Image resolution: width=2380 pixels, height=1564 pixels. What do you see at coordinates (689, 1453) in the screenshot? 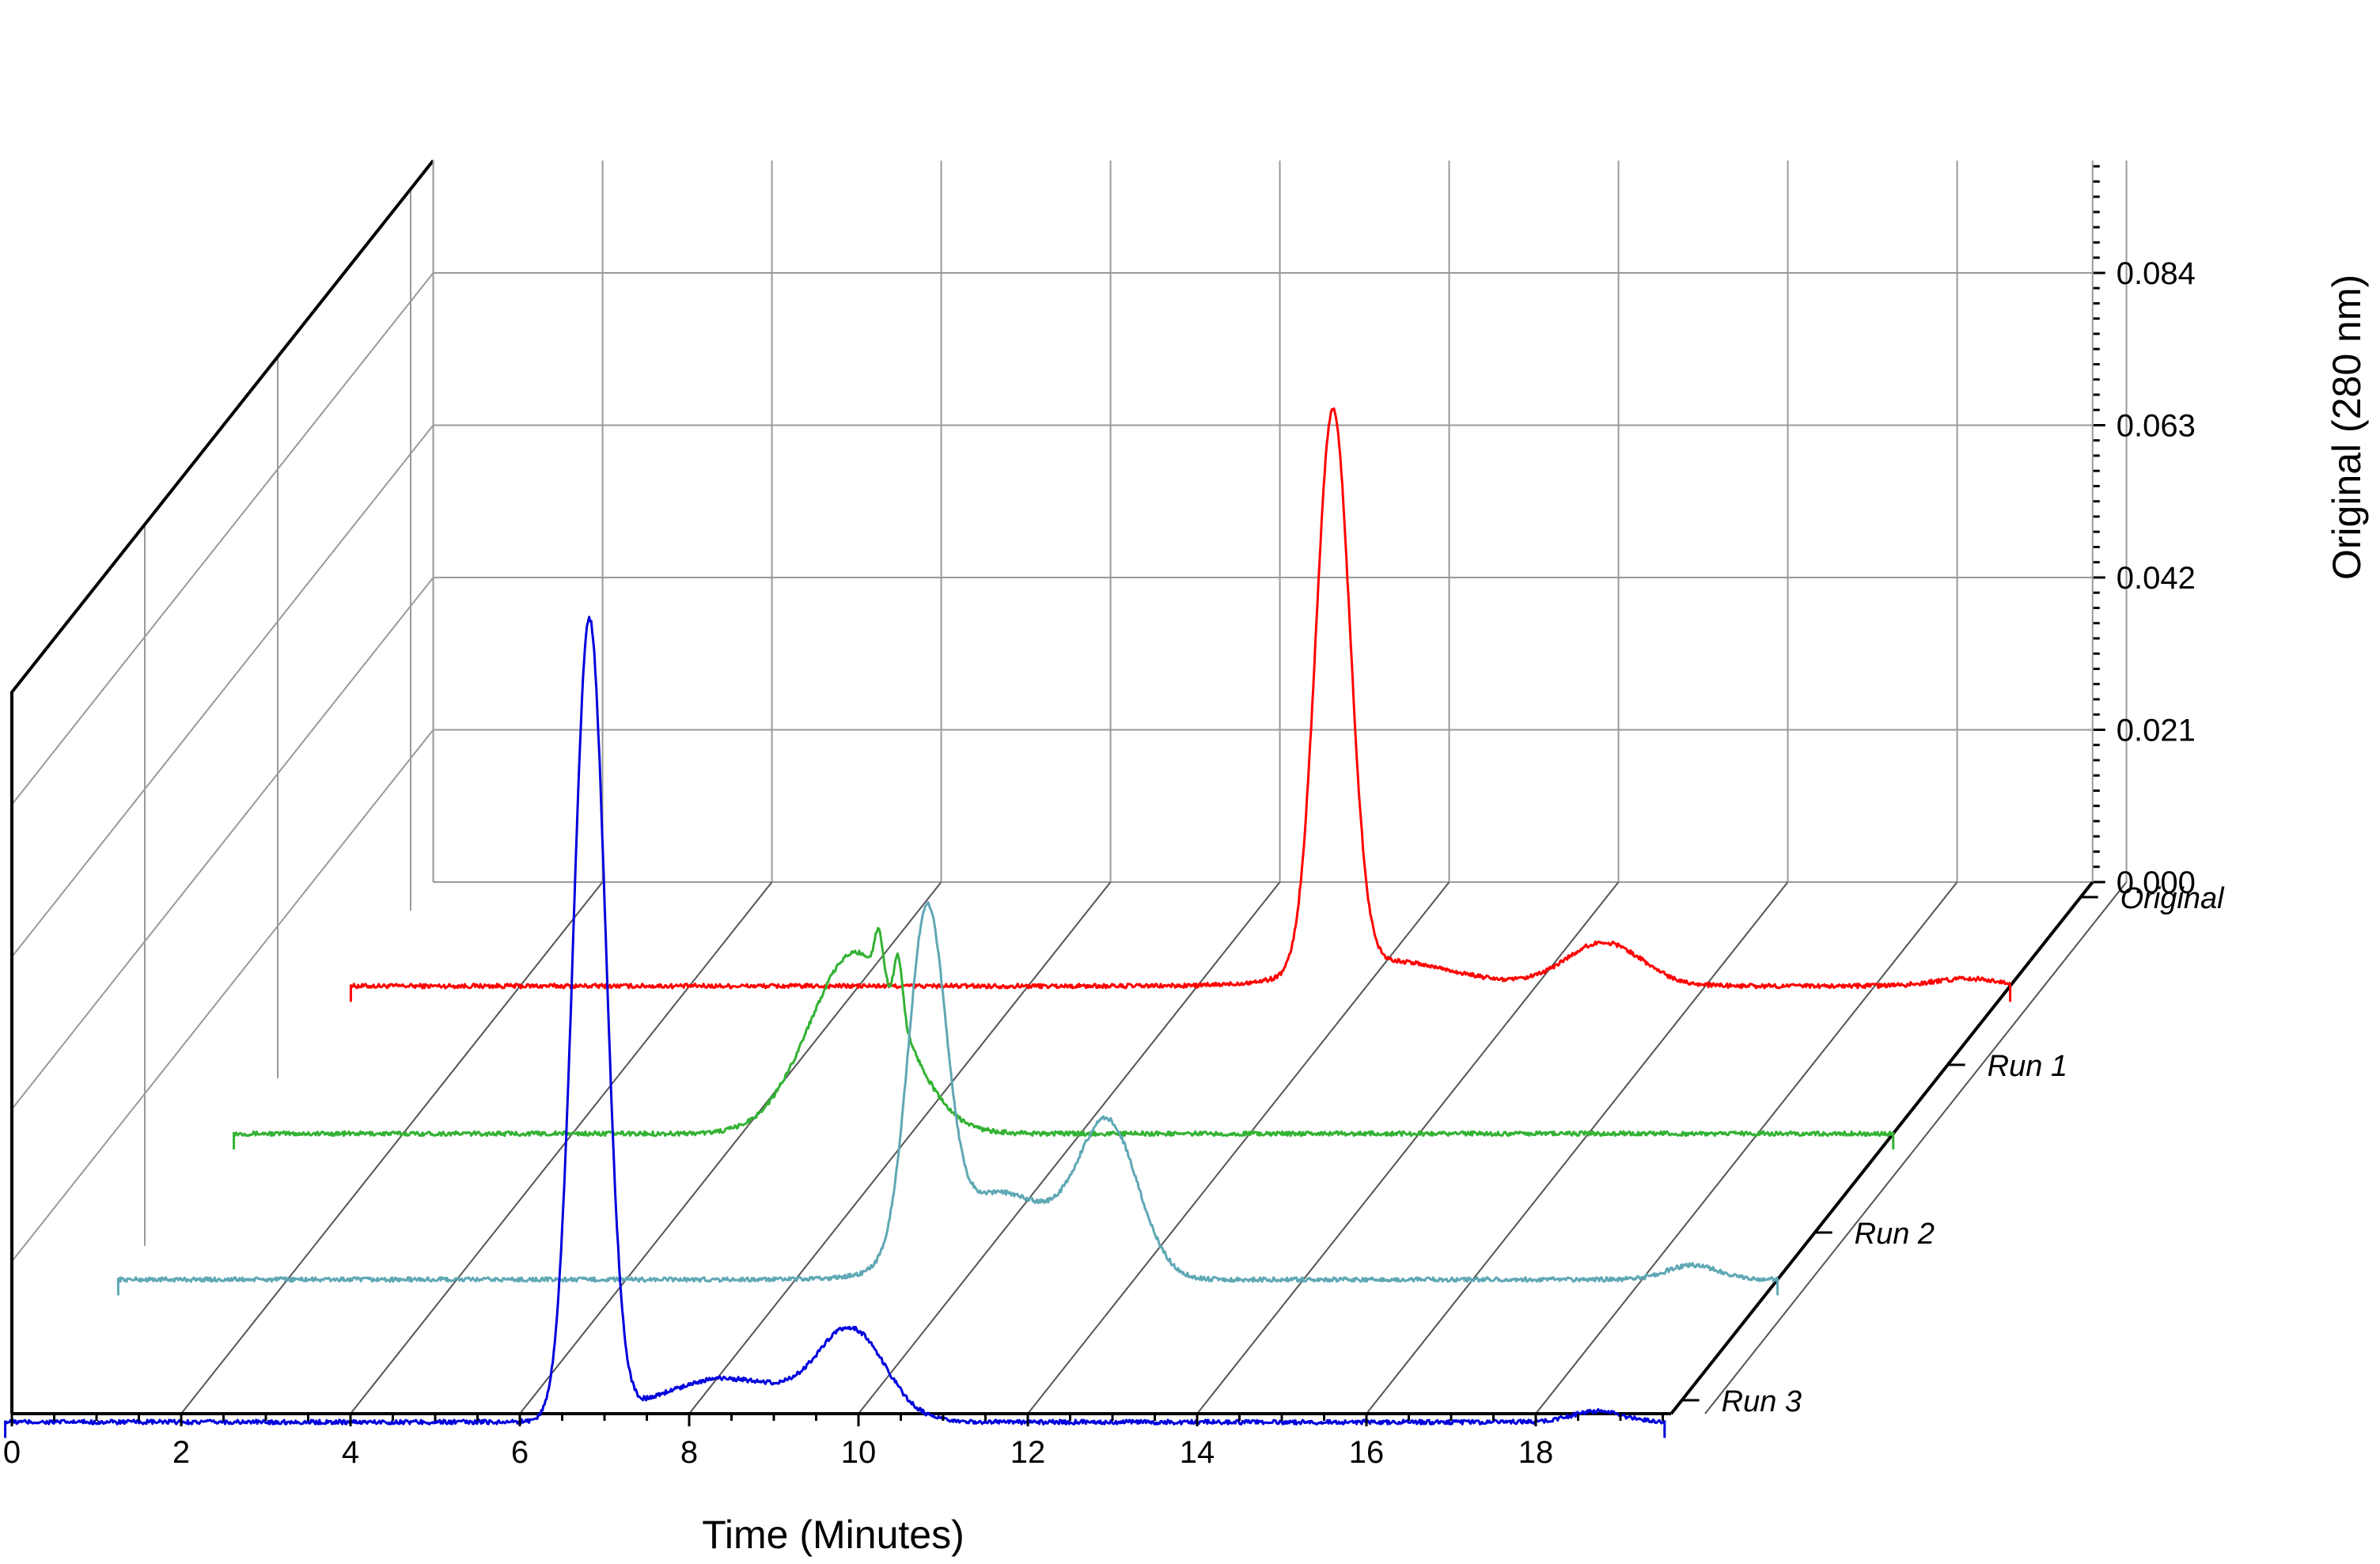
I see `x-tick-label: 8` at bounding box center [689, 1453].